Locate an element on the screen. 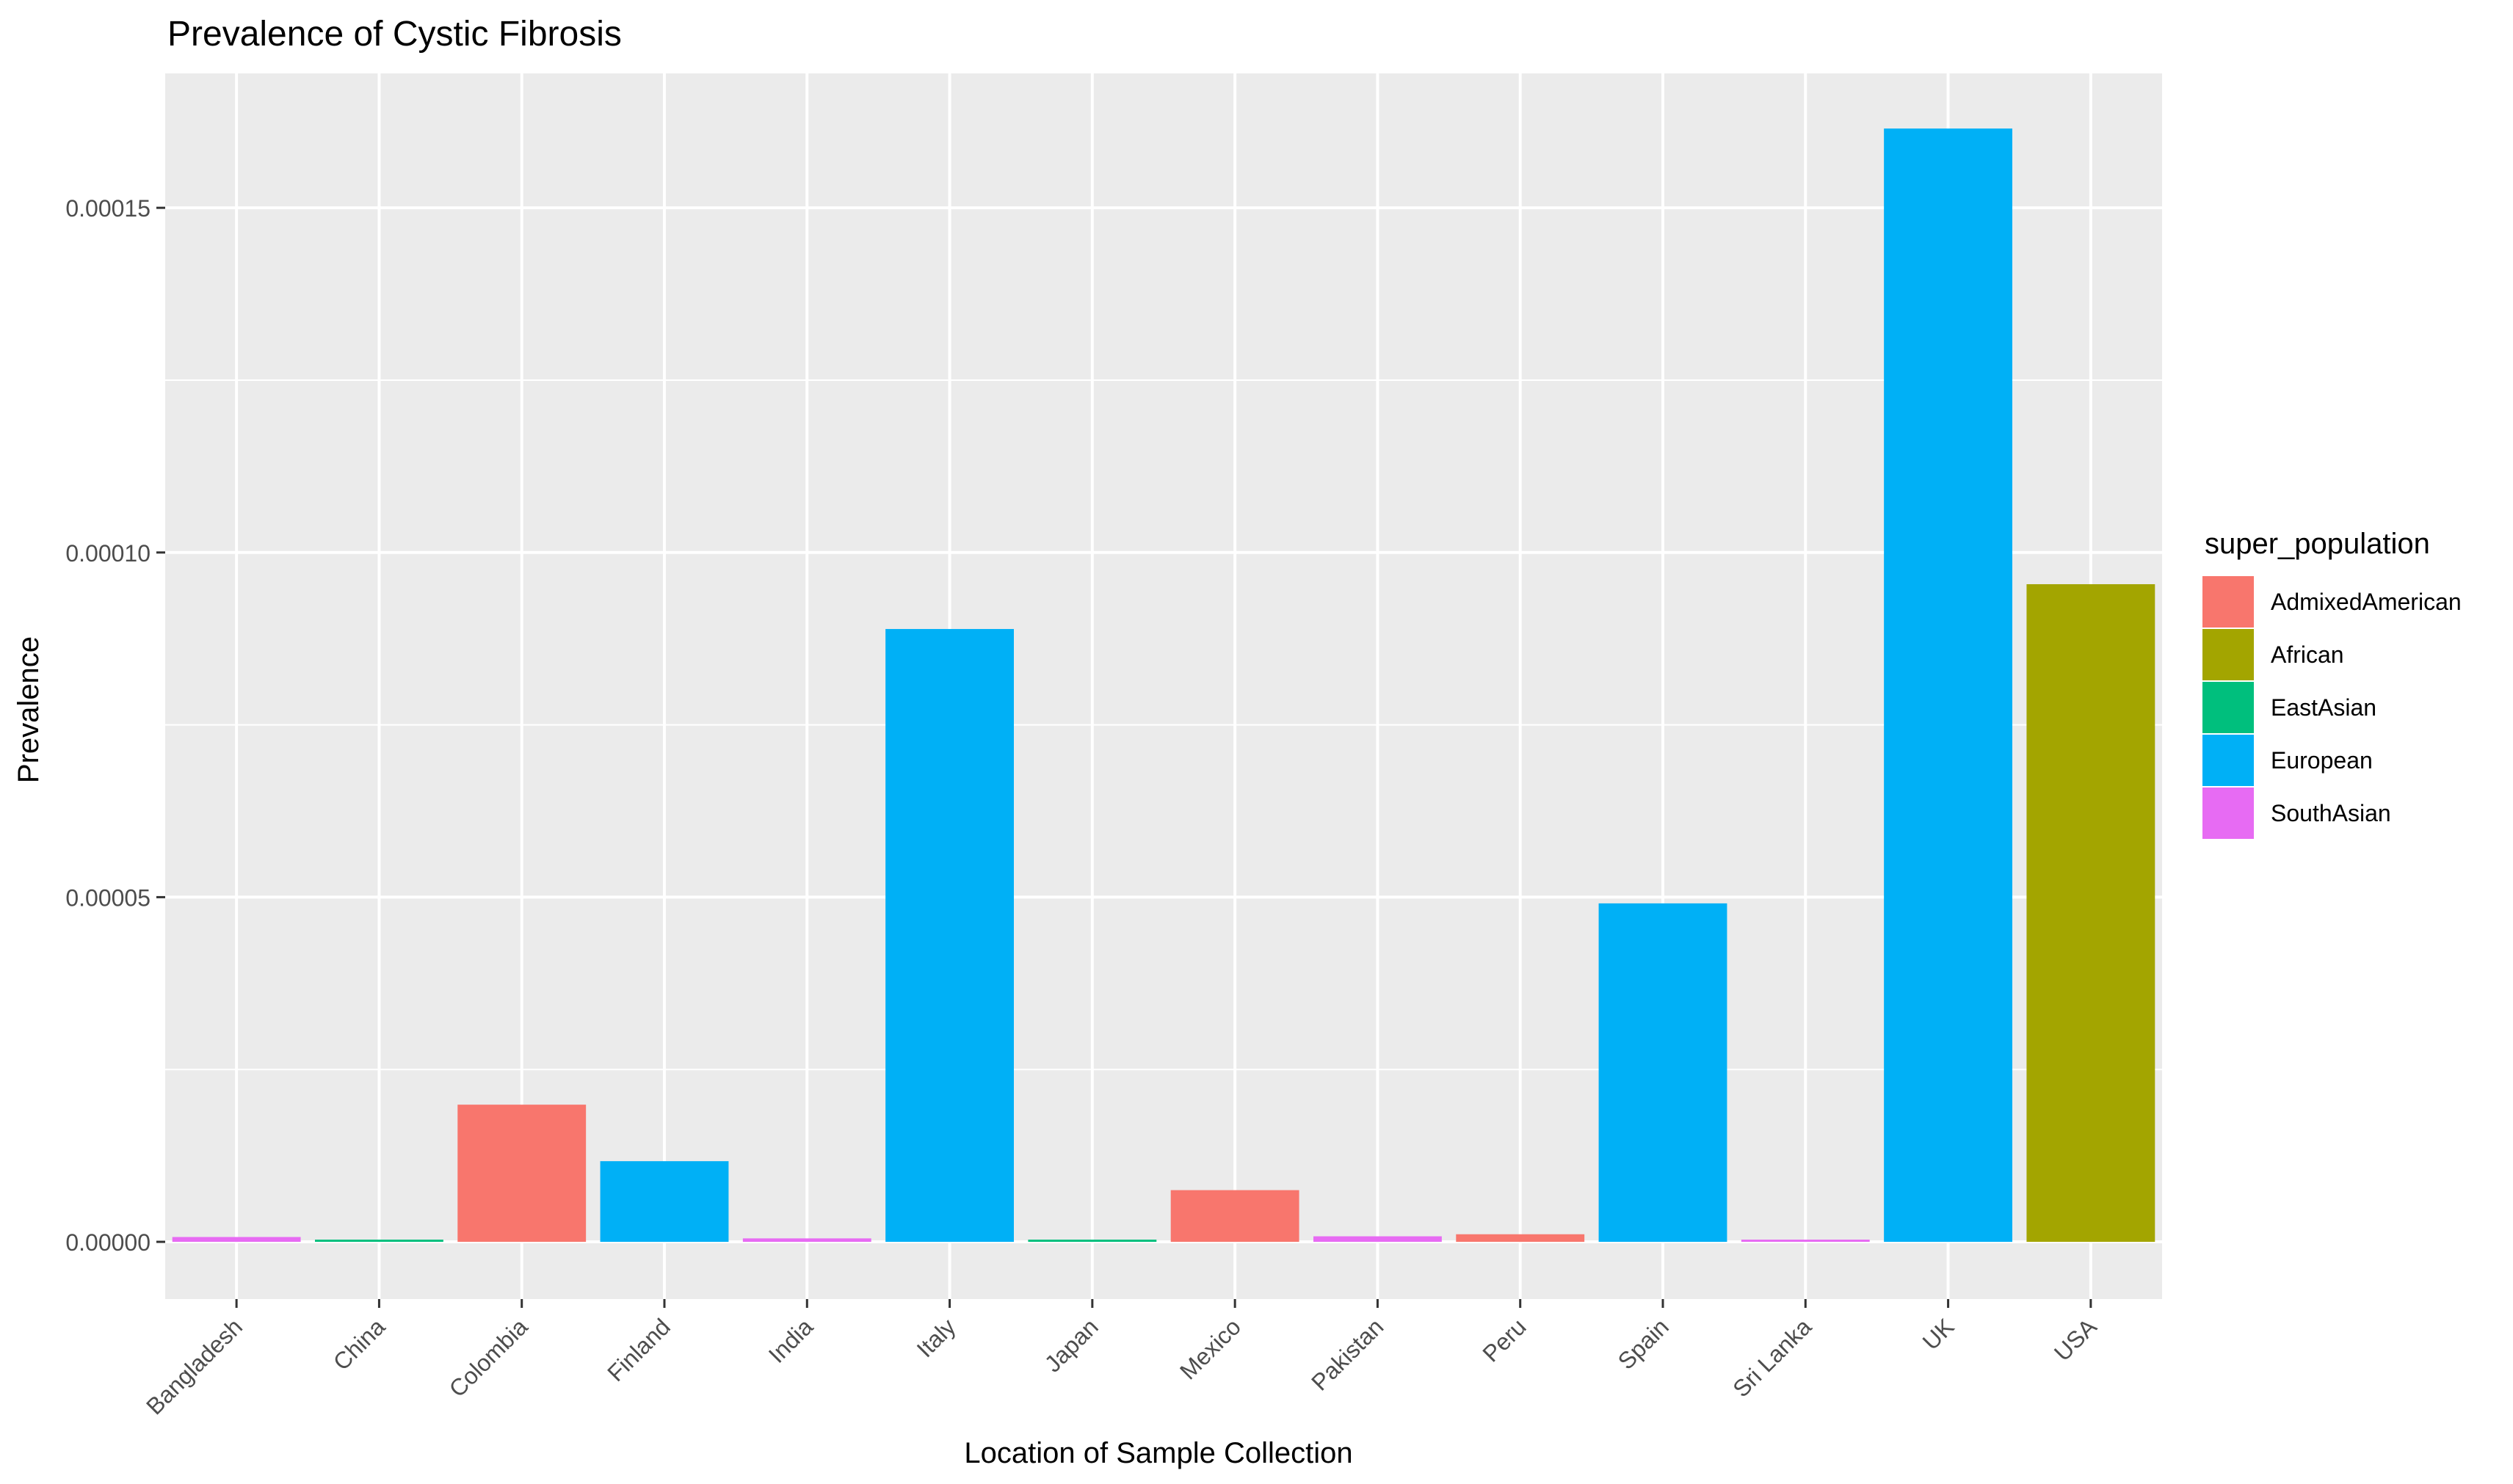 The image size is (2513, 1484). bar-italy is located at coordinates (950, 936).